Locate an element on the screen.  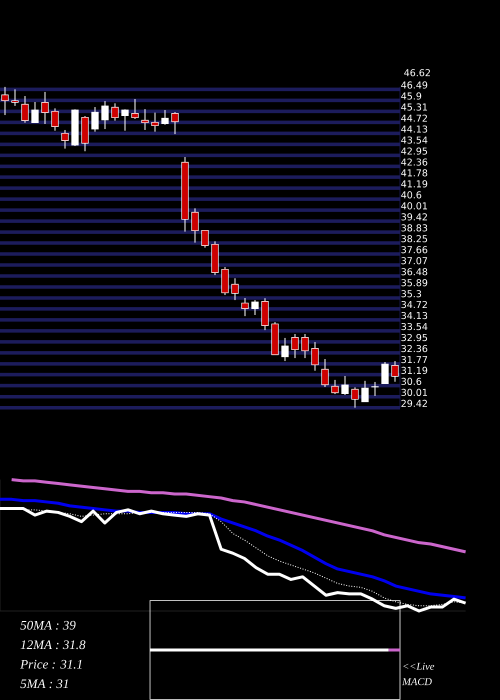
y-tick-label: 33.54 is located at coordinates (414, 326).